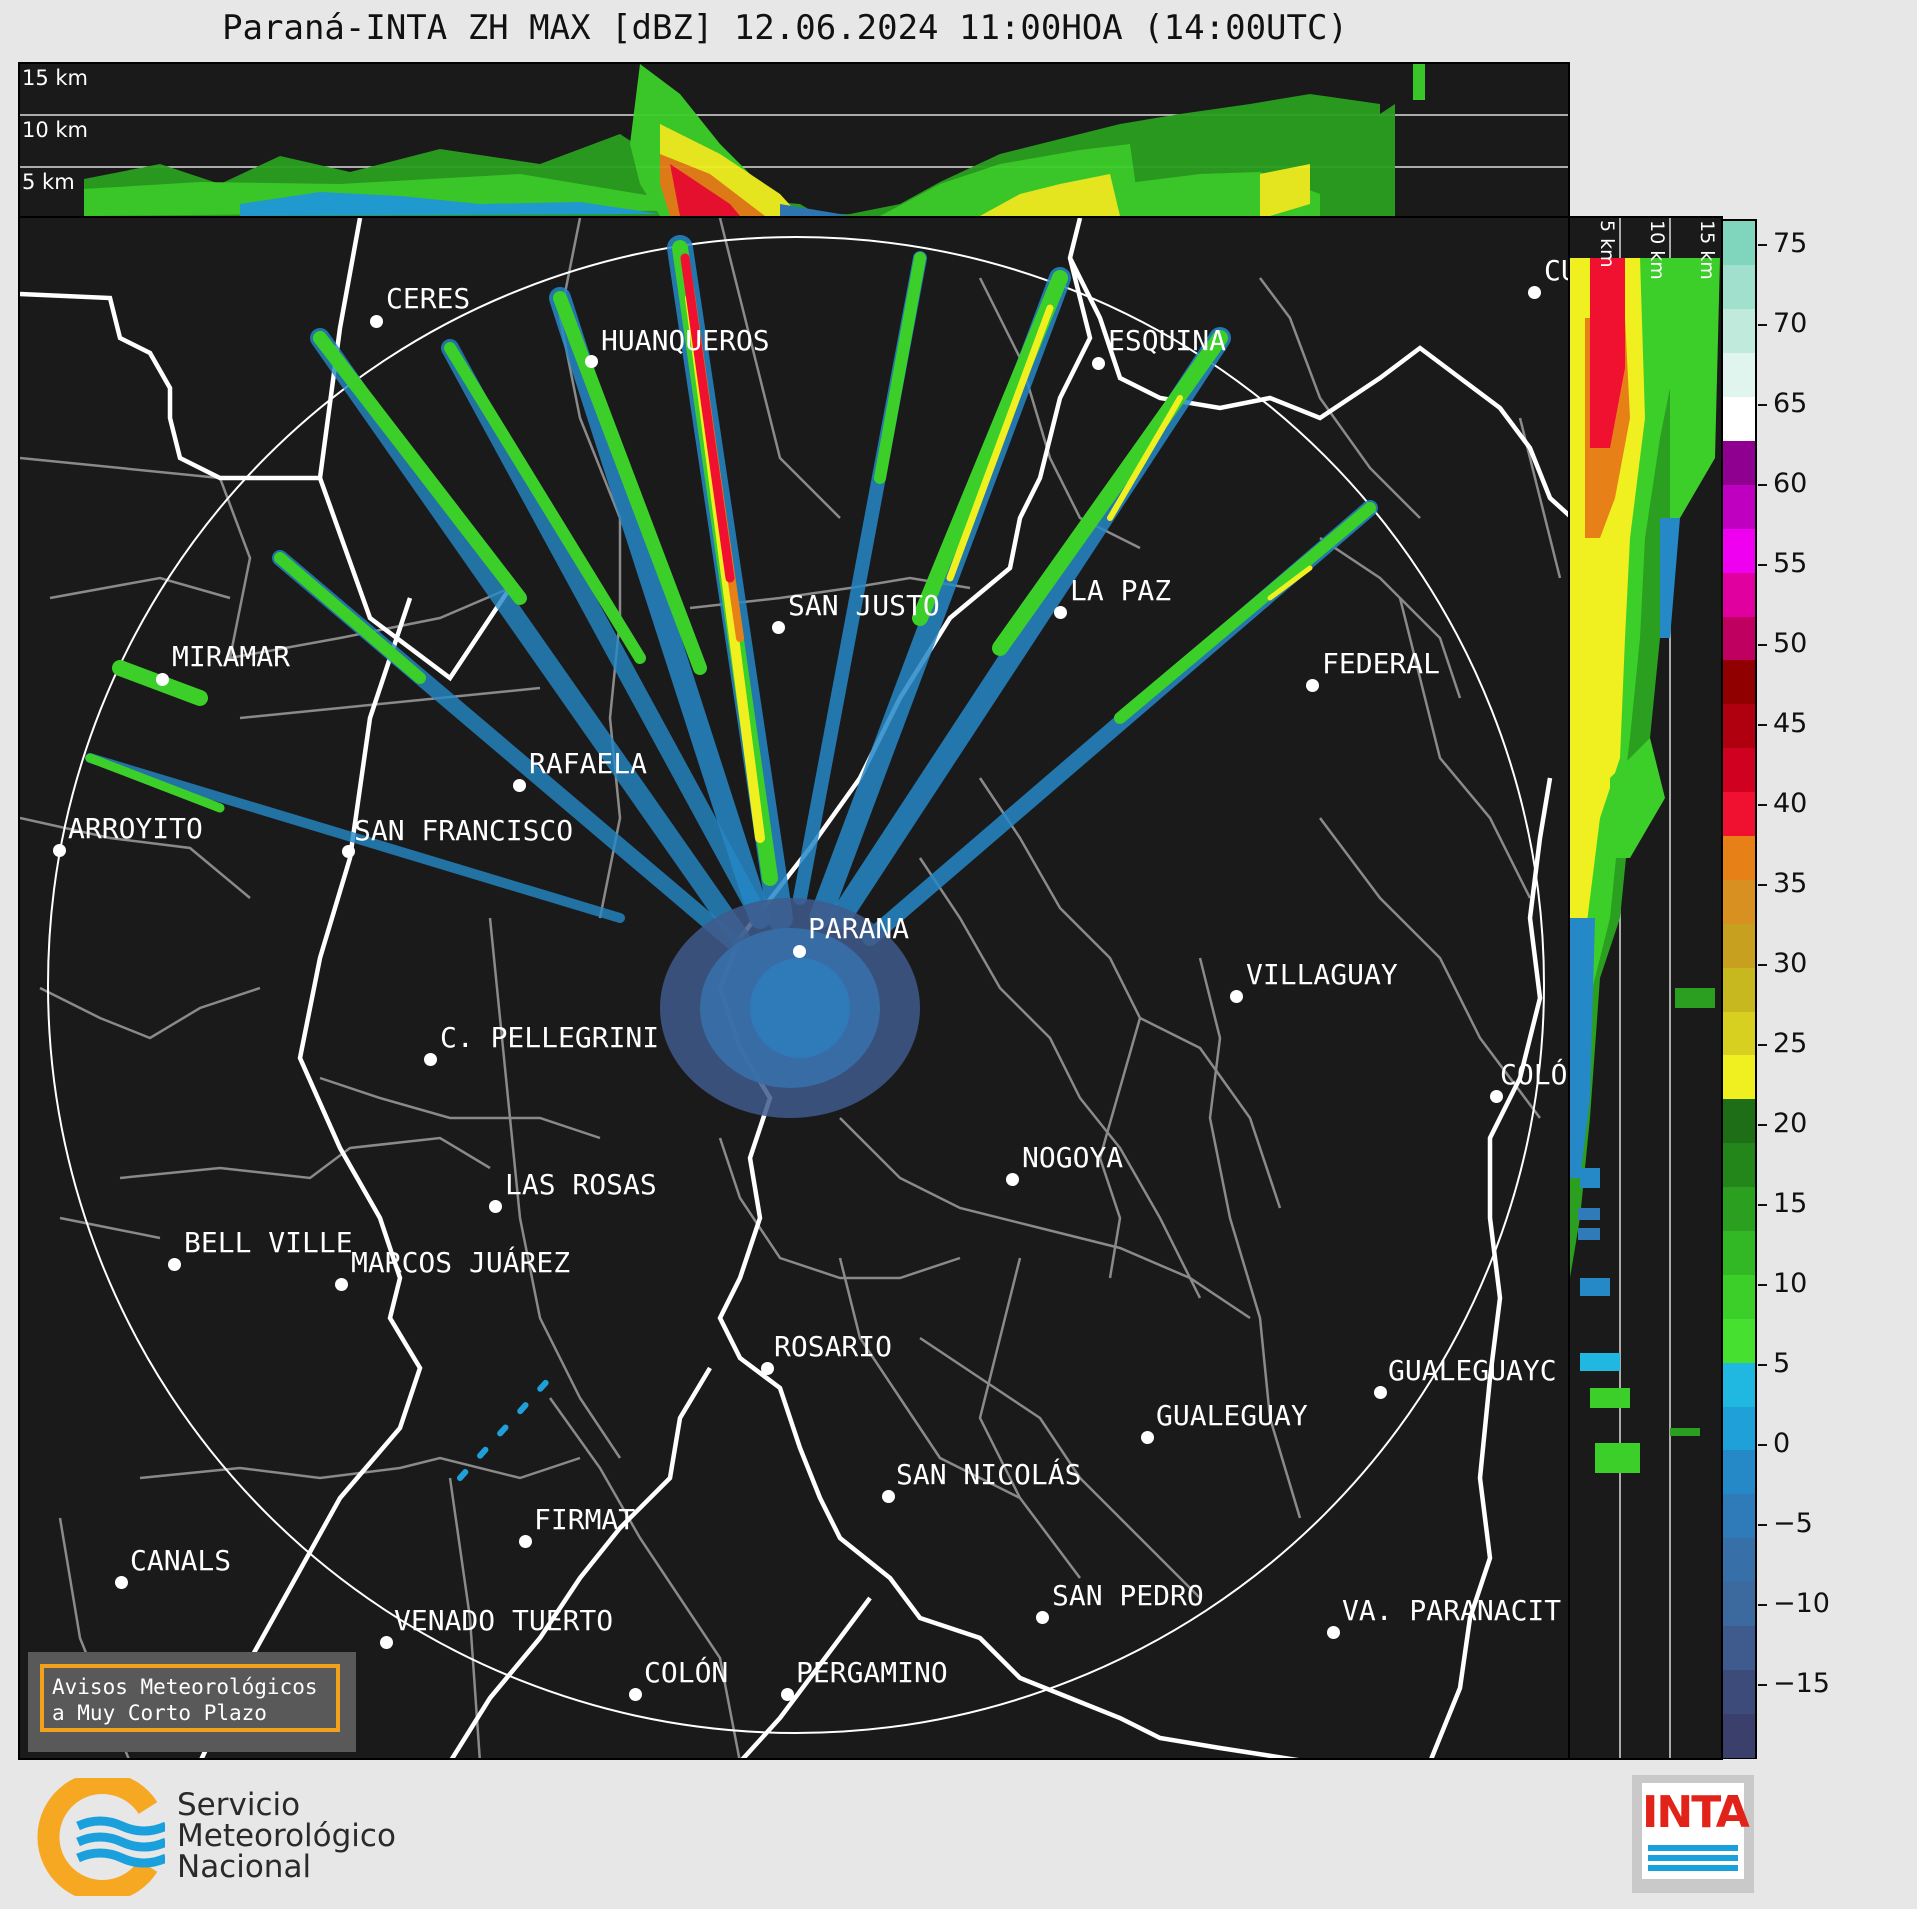 This screenshot has width=1917, height=1909. I want to click on city-label-venado-tuerto: VENADO TUERTO, so click(504, 1620).